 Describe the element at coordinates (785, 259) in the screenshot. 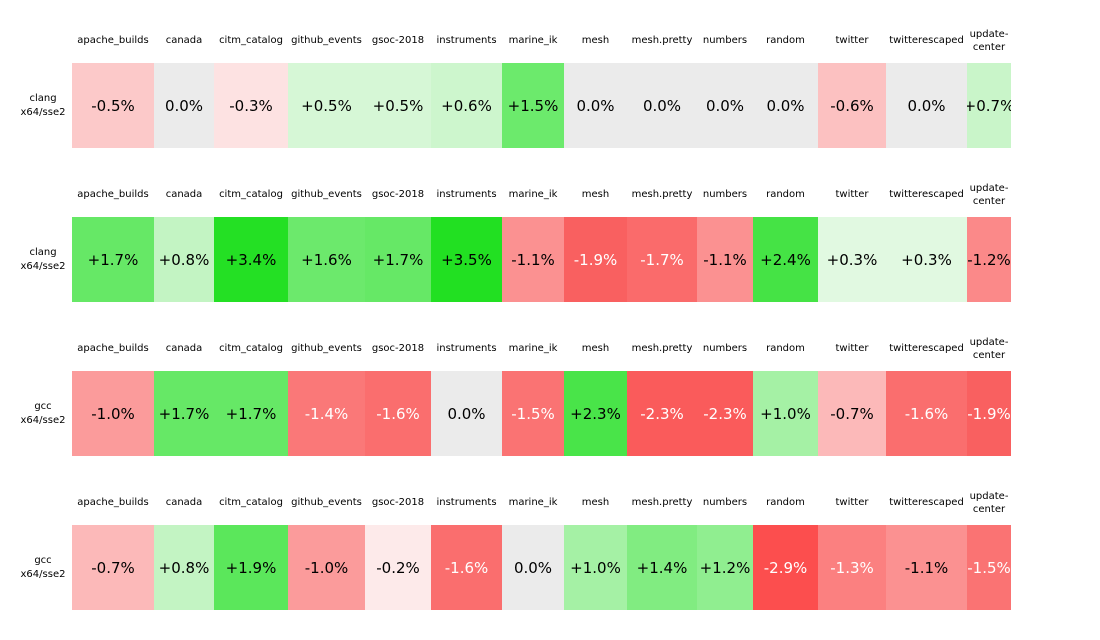

I see `heatmap-cell: +2.4%` at that location.